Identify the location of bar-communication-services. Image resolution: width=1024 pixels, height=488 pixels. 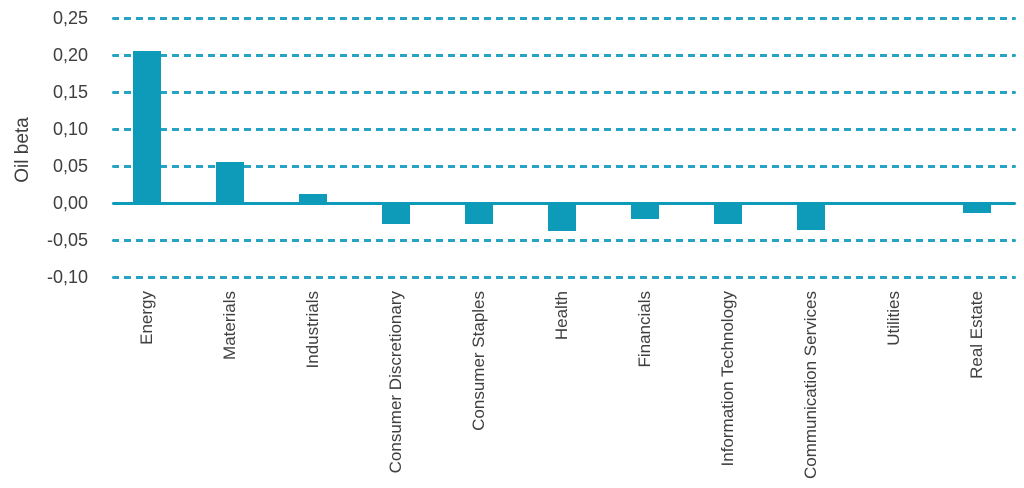
(810, 217).